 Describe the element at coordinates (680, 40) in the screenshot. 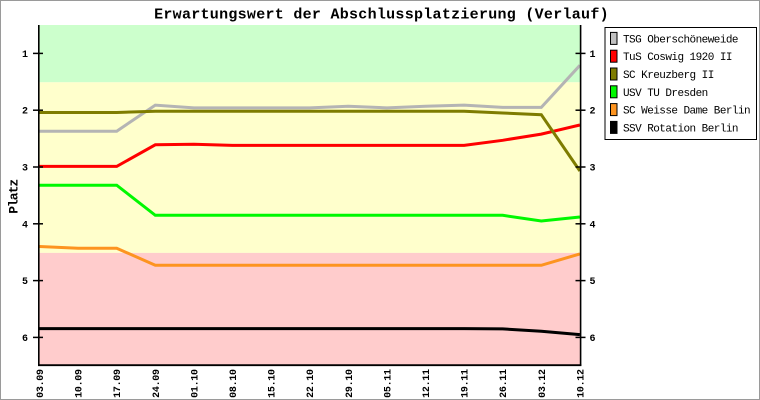

I see `svg-text: TSG Oberschöneweide` at that location.